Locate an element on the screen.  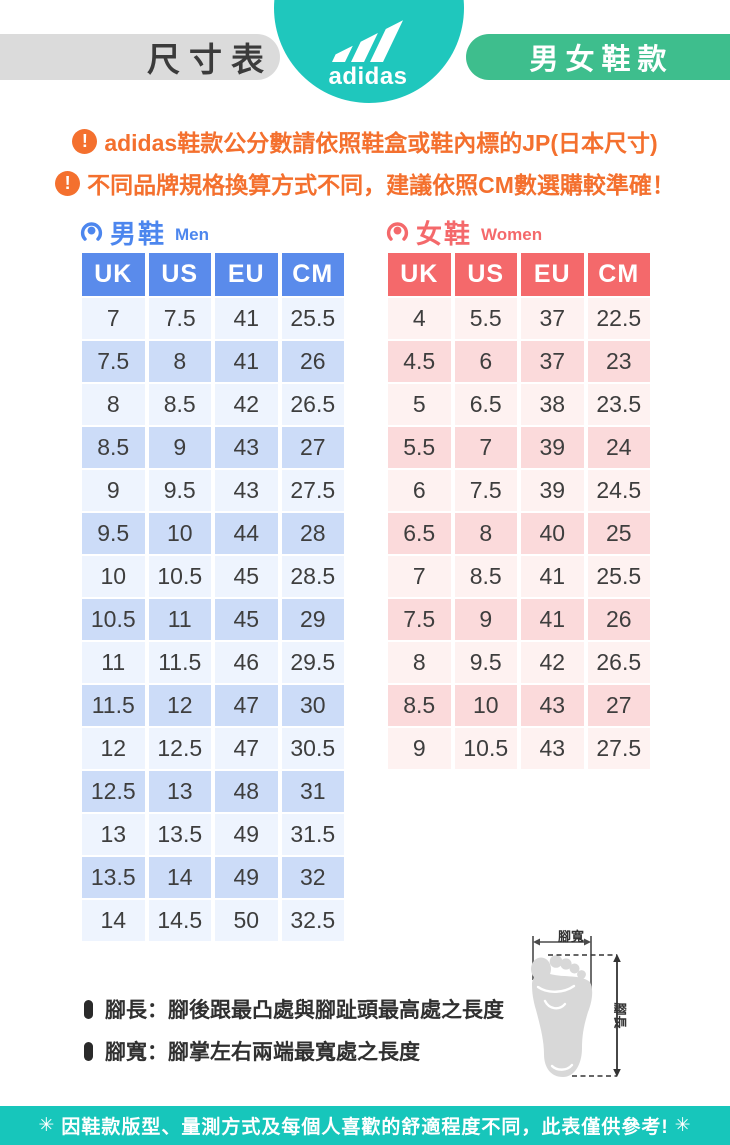
size-cell: 32.5 is located at coordinates (312, 920).